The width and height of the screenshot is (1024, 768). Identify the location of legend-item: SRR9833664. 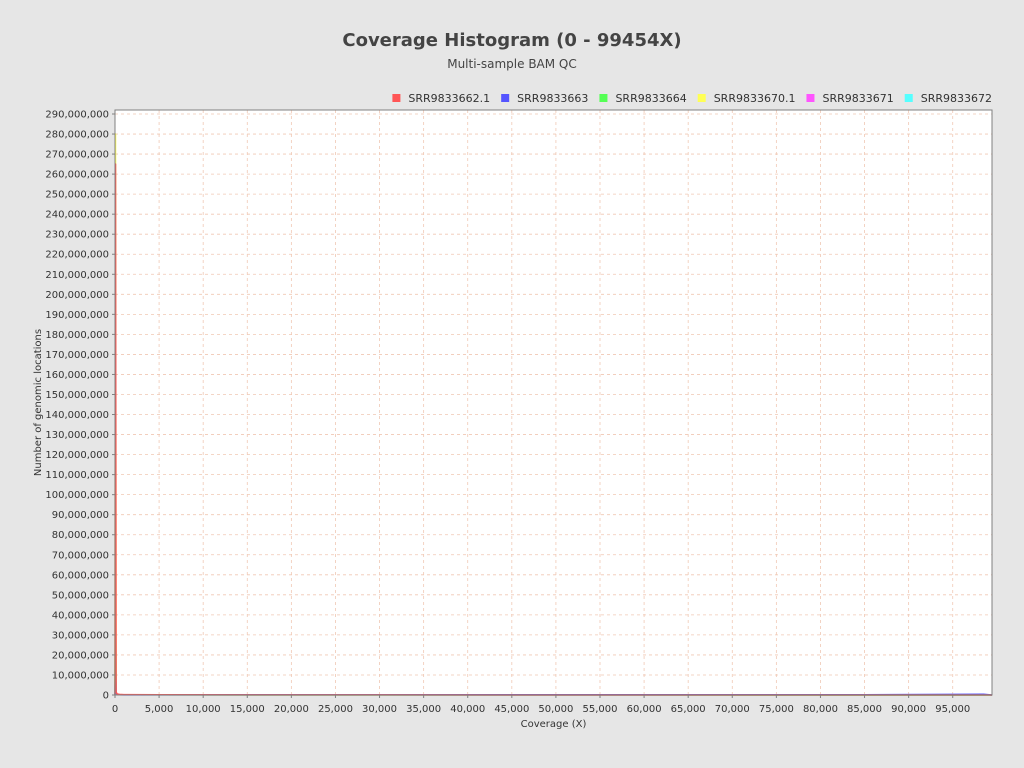
(643, 98).